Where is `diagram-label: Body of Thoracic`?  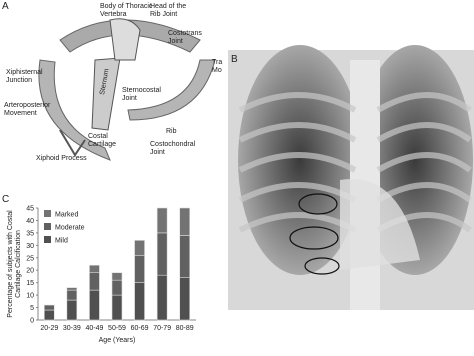 diagram-label: Body of Thoracic is located at coordinates (126, 6).